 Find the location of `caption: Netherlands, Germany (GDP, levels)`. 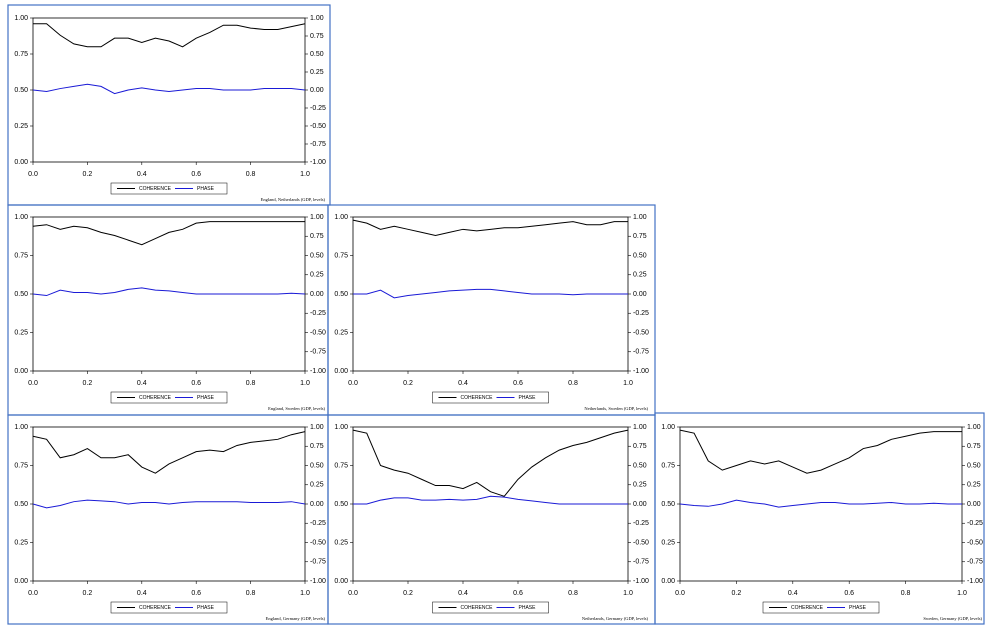

caption: Netherlands, Germany (GDP, levels) is located at coordinates (615, 619).